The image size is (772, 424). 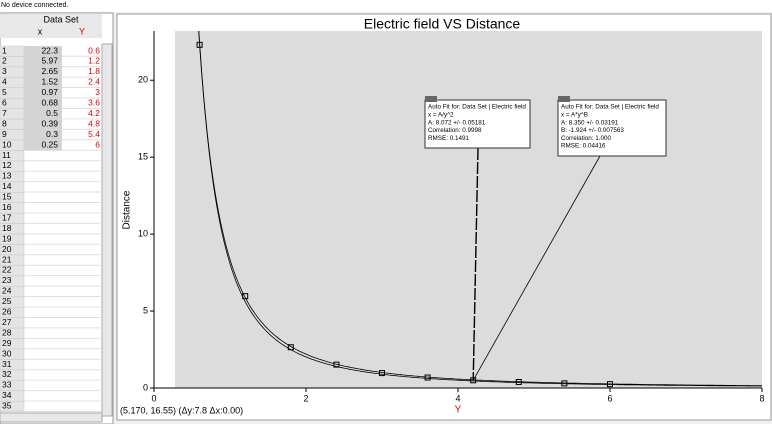 I want to click on row-number: 18, so click(x=7, y=228).